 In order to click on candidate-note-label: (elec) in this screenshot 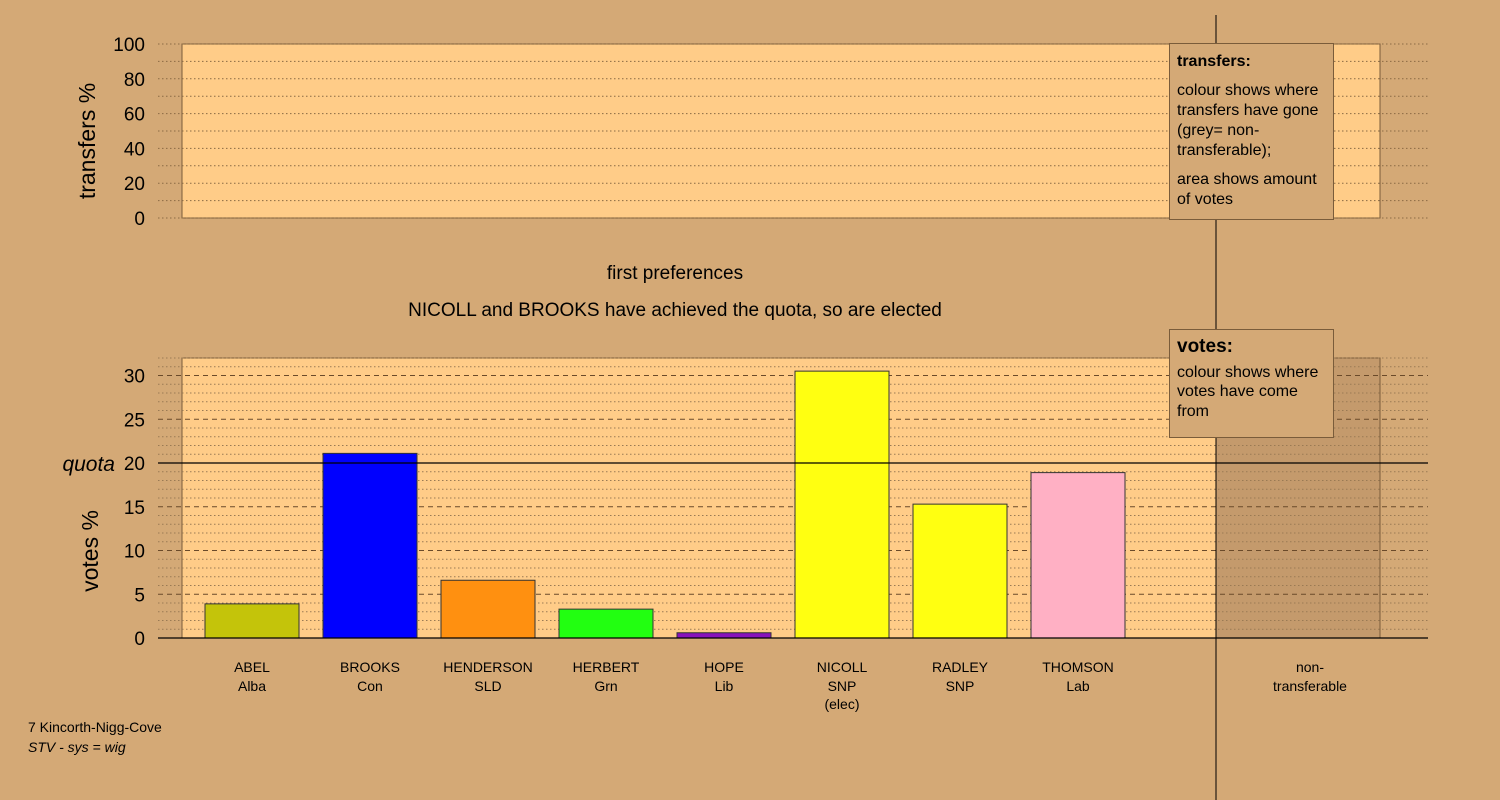, I will do `click(841, 704)`.